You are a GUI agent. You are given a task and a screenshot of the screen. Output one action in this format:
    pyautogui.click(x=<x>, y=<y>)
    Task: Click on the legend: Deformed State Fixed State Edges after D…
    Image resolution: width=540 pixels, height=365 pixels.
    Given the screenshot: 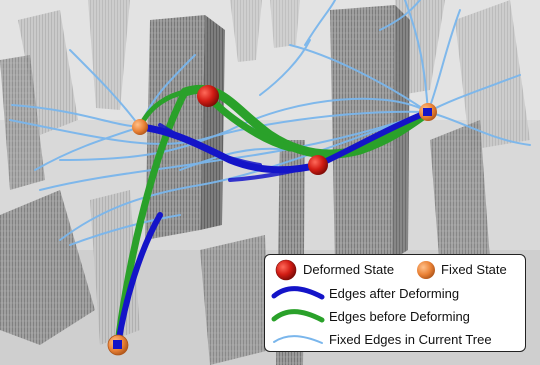 What is the action you would take?
    pyautogui.click(x=395, y=303)
    